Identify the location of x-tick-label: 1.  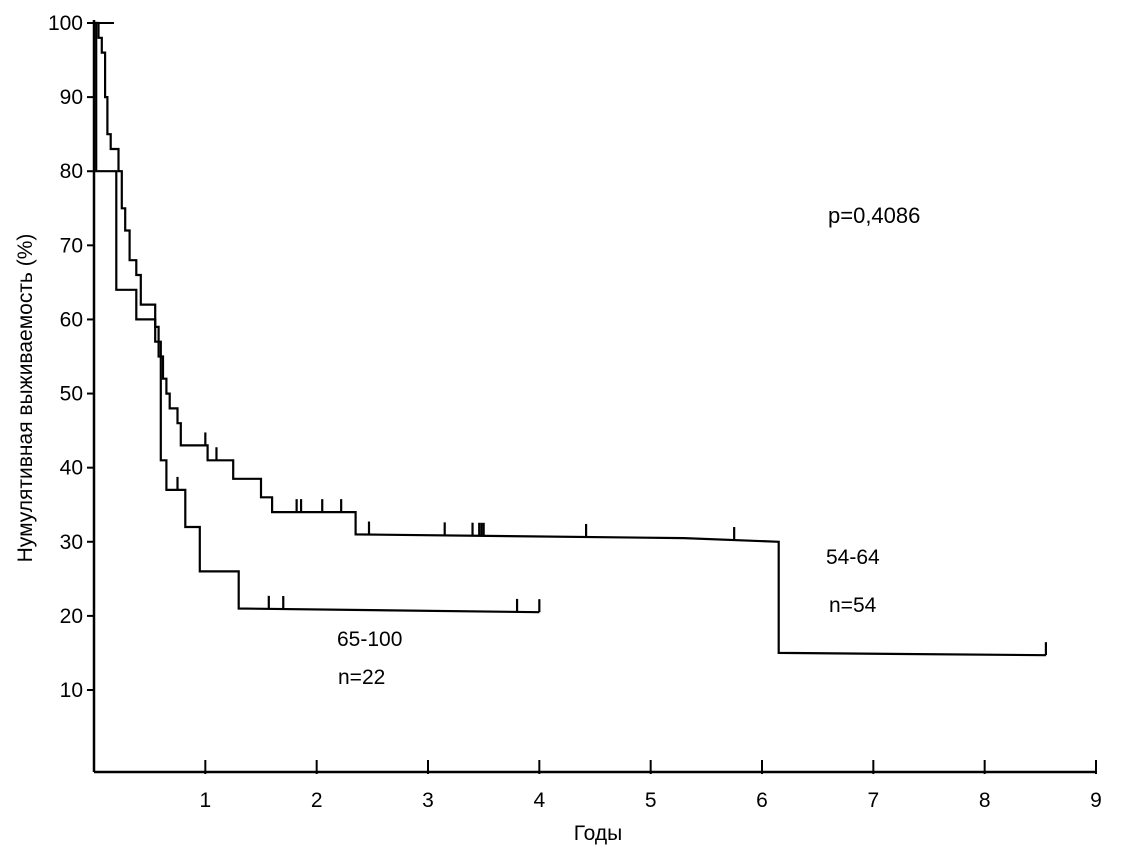
(205, 800).